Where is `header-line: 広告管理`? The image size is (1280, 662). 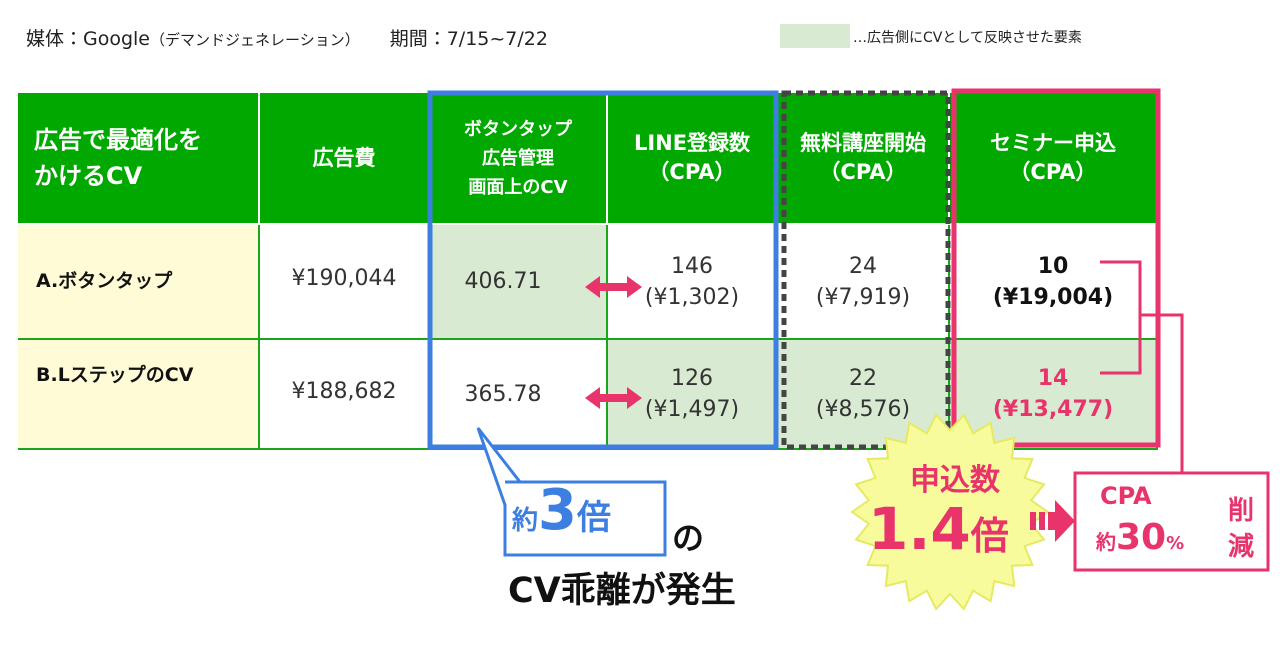 header-line: 広告管理 is located at coordinates (518, 158).